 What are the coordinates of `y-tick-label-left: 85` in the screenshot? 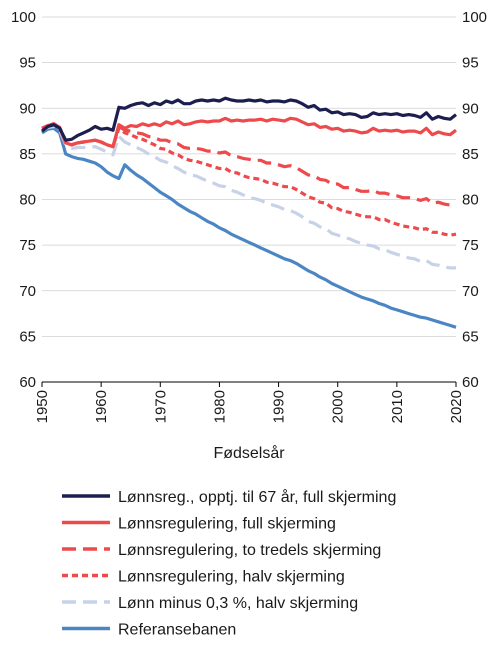 It's located at (27, 154).